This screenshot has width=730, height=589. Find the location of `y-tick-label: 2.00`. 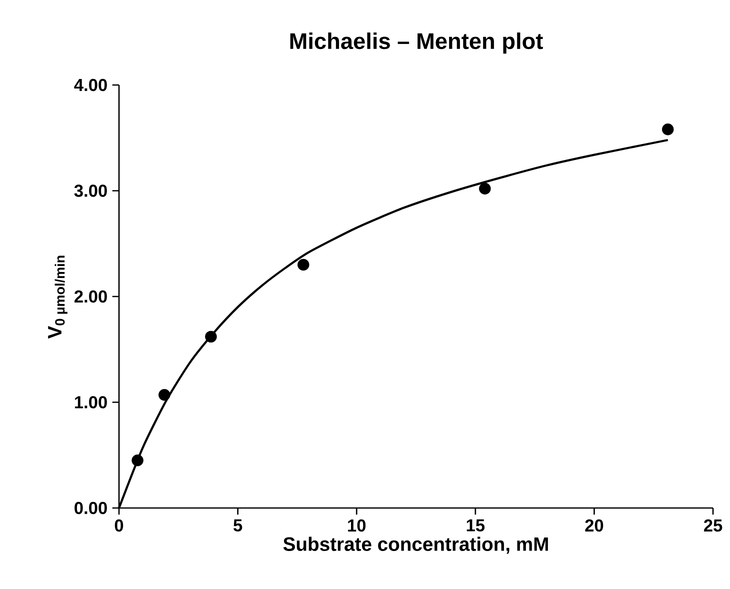

y-tick-label: 2.00 is located at coordinates (90, 296).